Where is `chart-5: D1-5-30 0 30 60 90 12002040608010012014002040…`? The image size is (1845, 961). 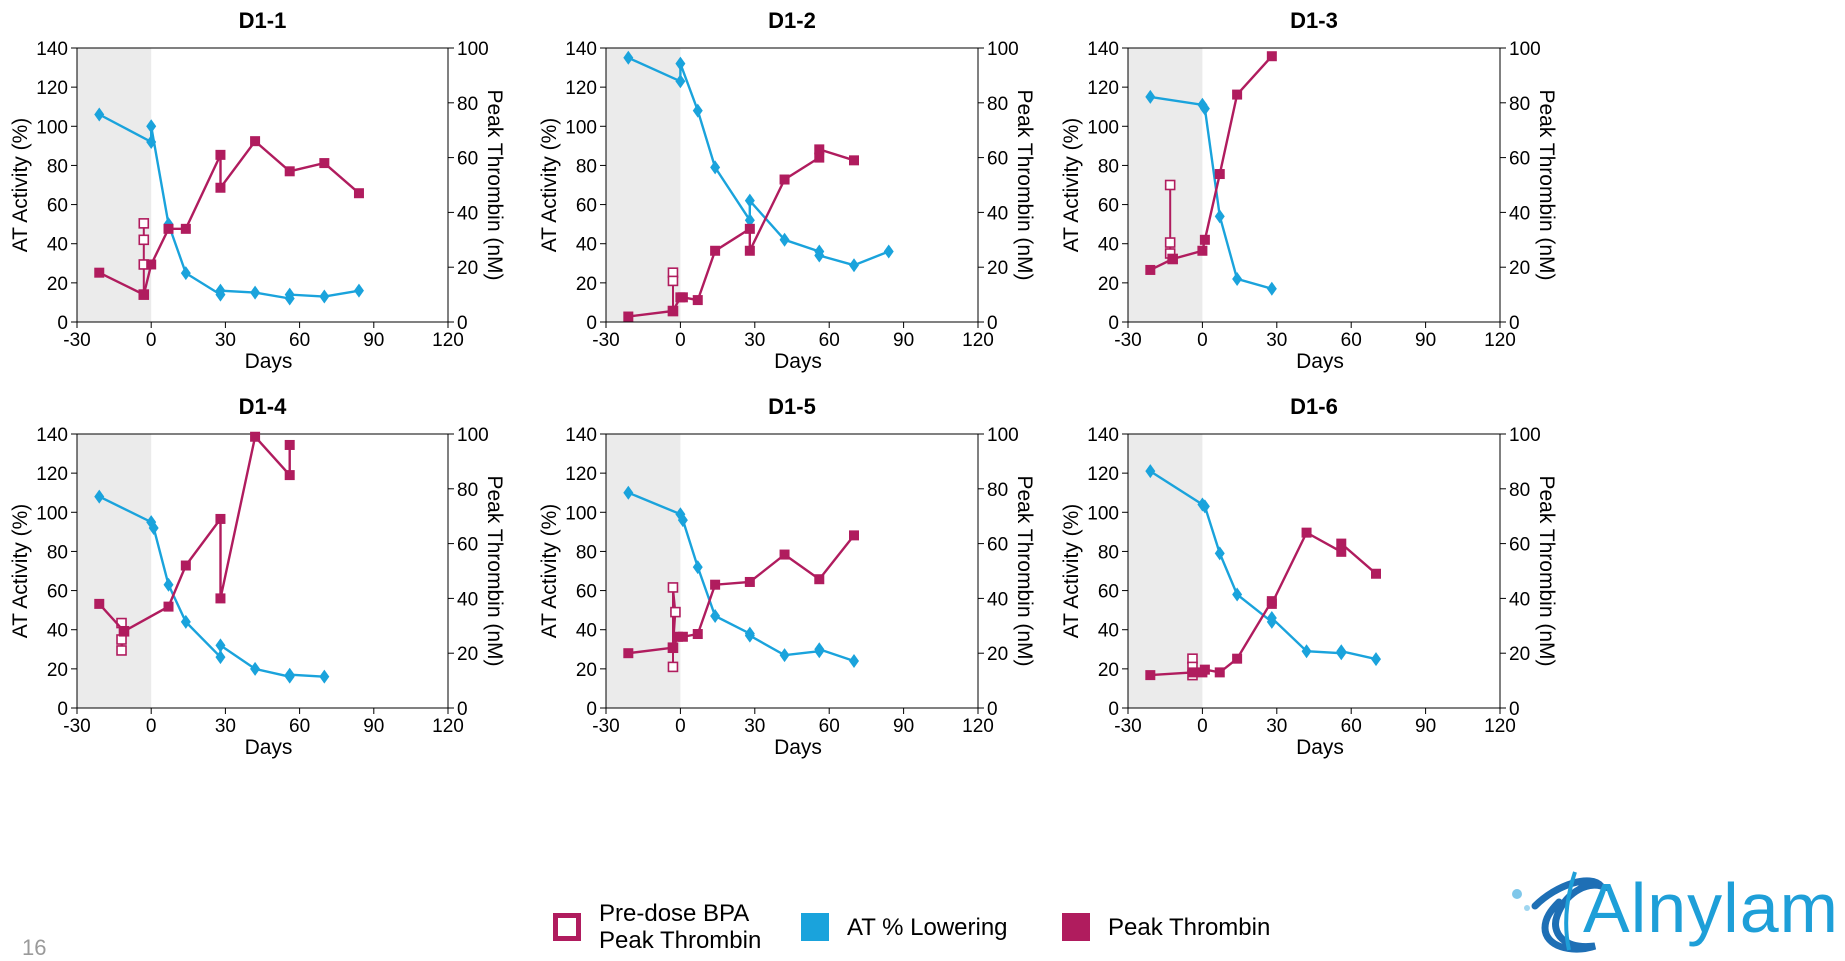
chart-5: D1-5-30 0 30 60 90 12002040608010012014002040… is located at coordinates (787, 576).